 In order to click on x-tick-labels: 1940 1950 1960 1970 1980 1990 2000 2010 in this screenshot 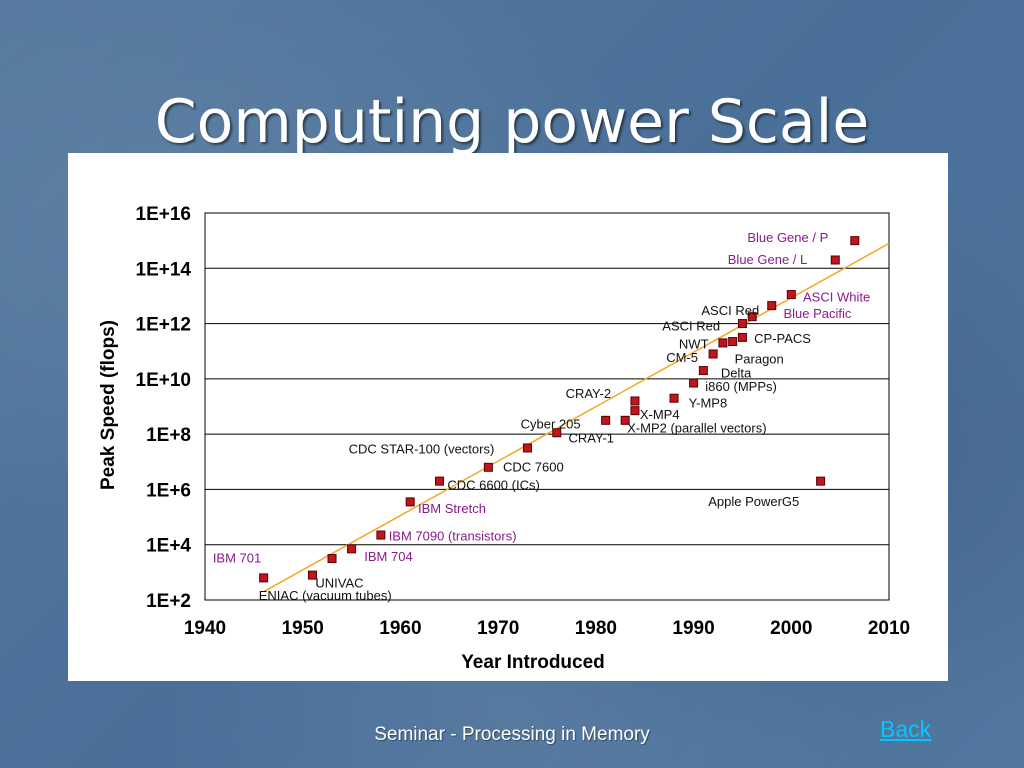, I will do `click(547, 628)`.